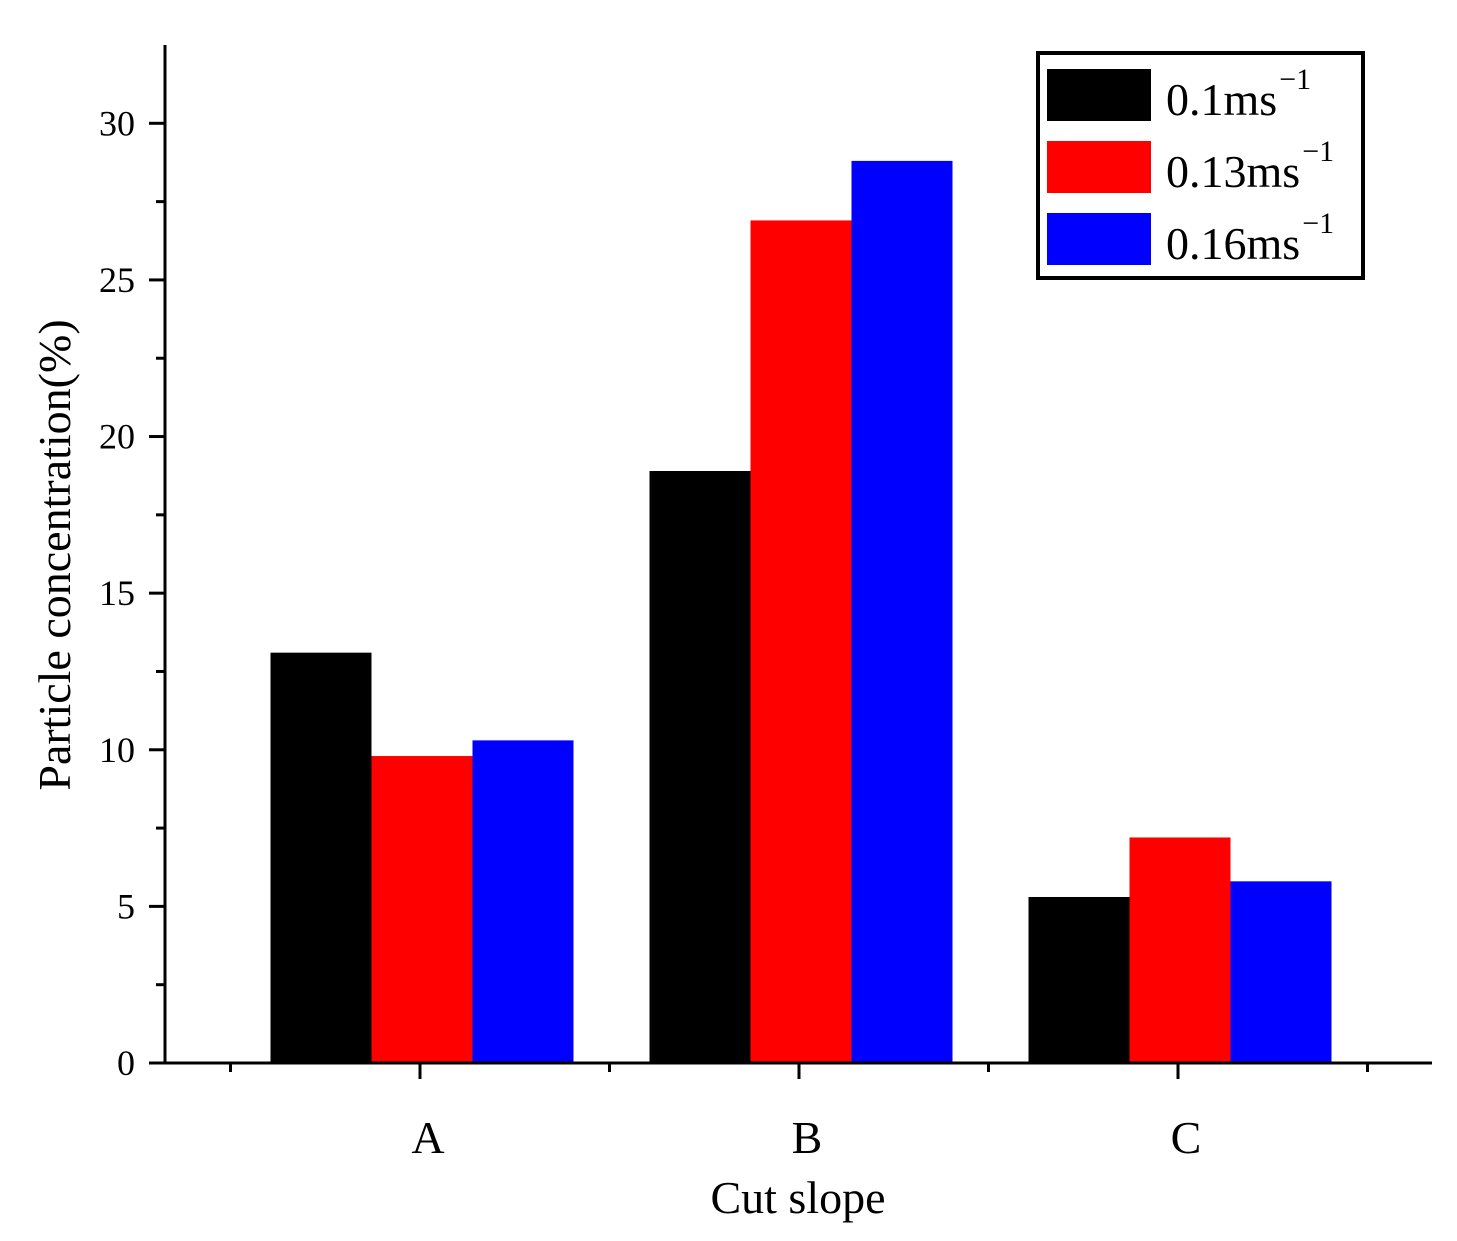  Describe the element at coordinates (1318, 151) in the screenshot. I see `legend-label-superscript-2: −1` at that location.